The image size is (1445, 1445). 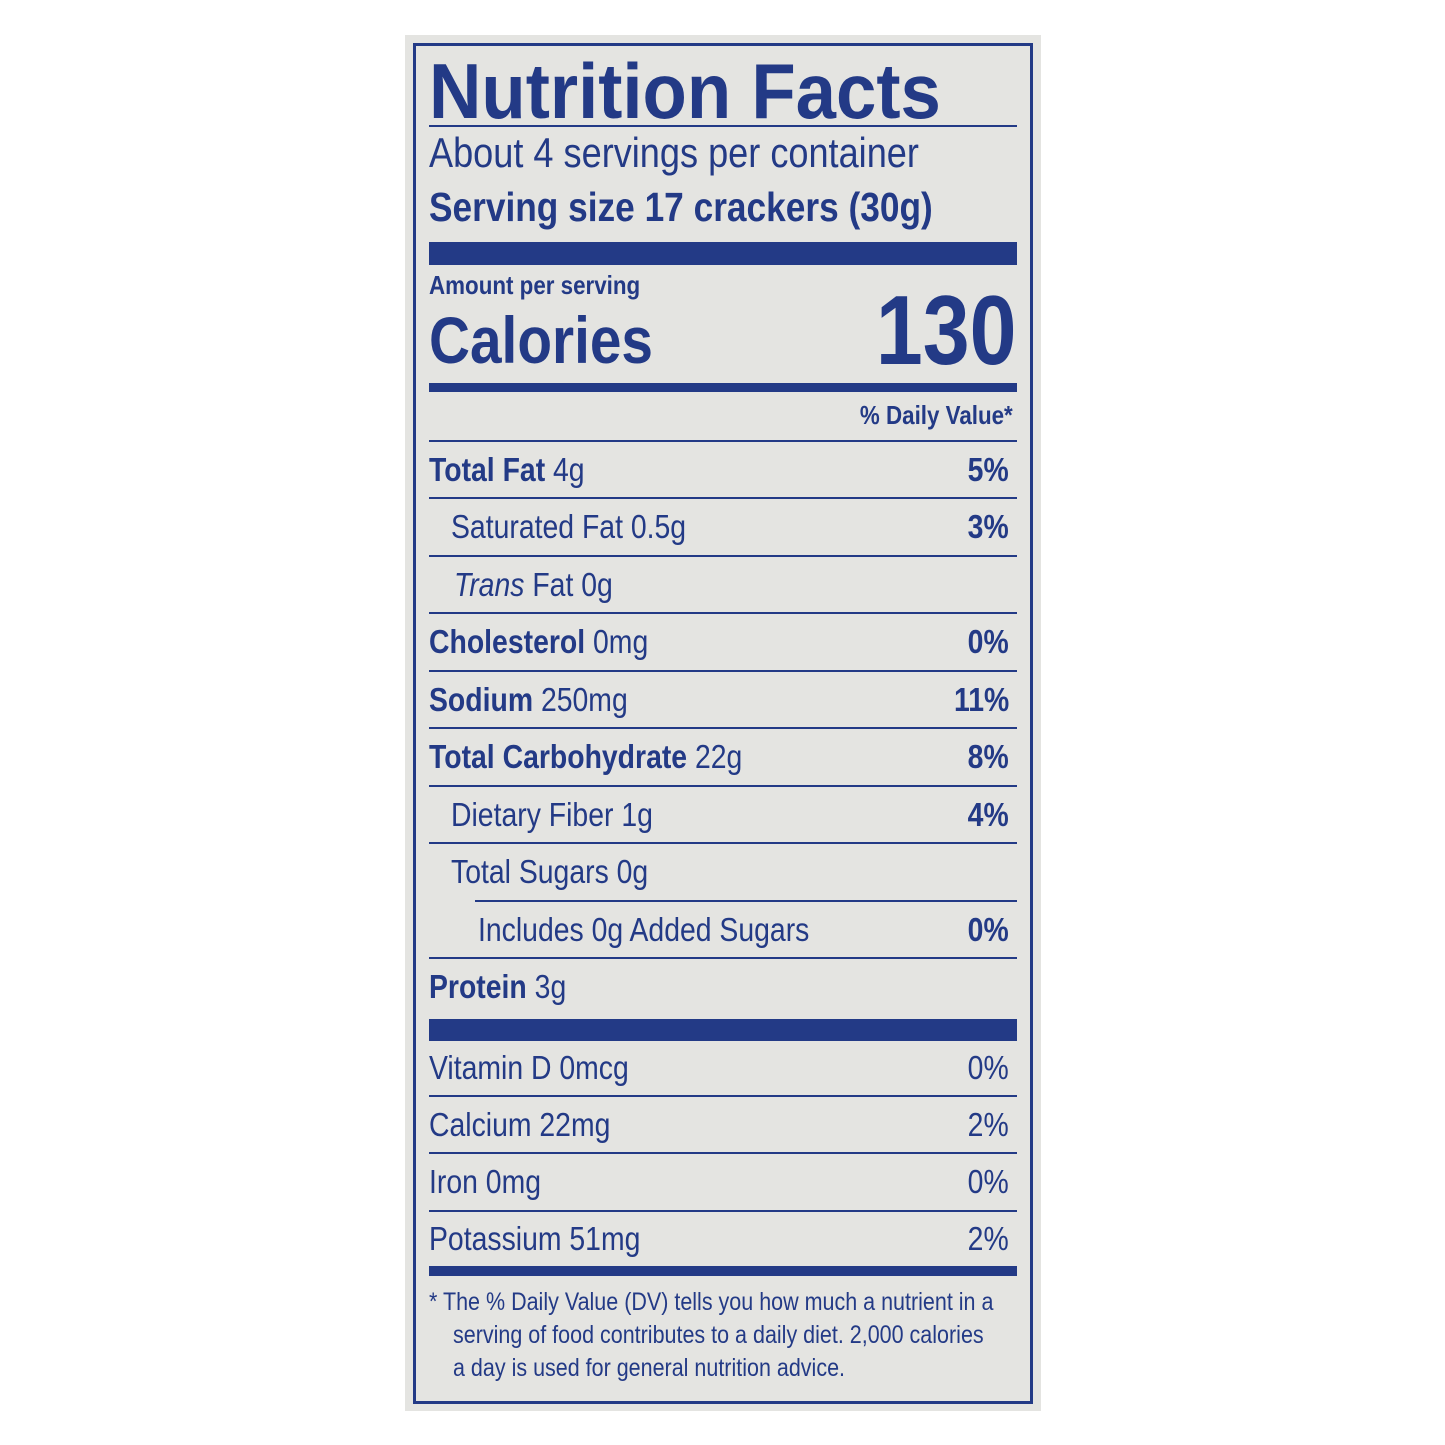 What do you see at coordinates (550, 871) in the screenshot?
I see `nutrient-row: Total Sugars 0g` at bounding box center [550, 871].